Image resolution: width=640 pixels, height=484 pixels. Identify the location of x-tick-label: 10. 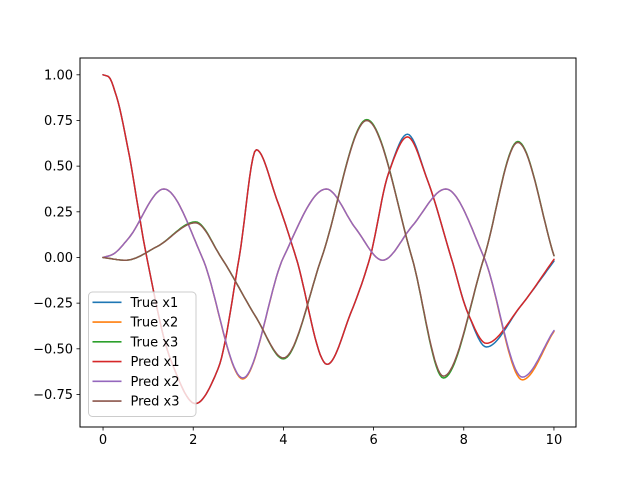
(554, 440).